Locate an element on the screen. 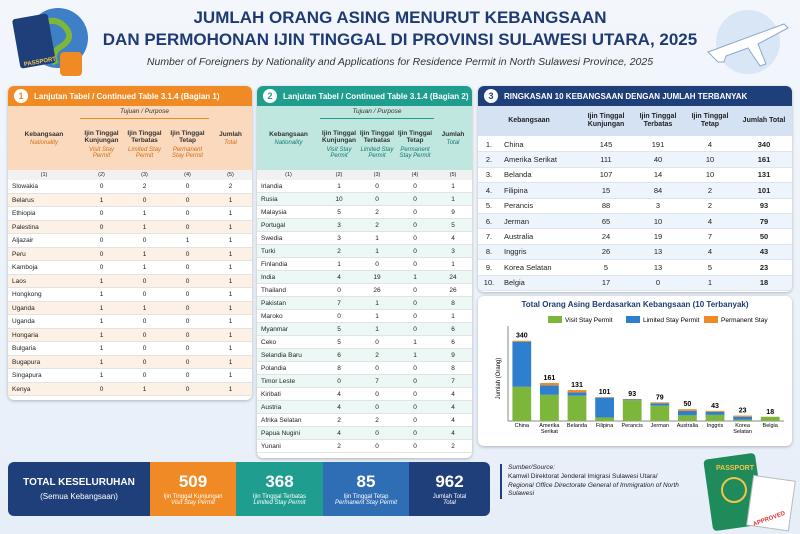 Image resolution: width=800 pixels, height=534 pixels. badge: 2 is located at coordinates (270, 96).